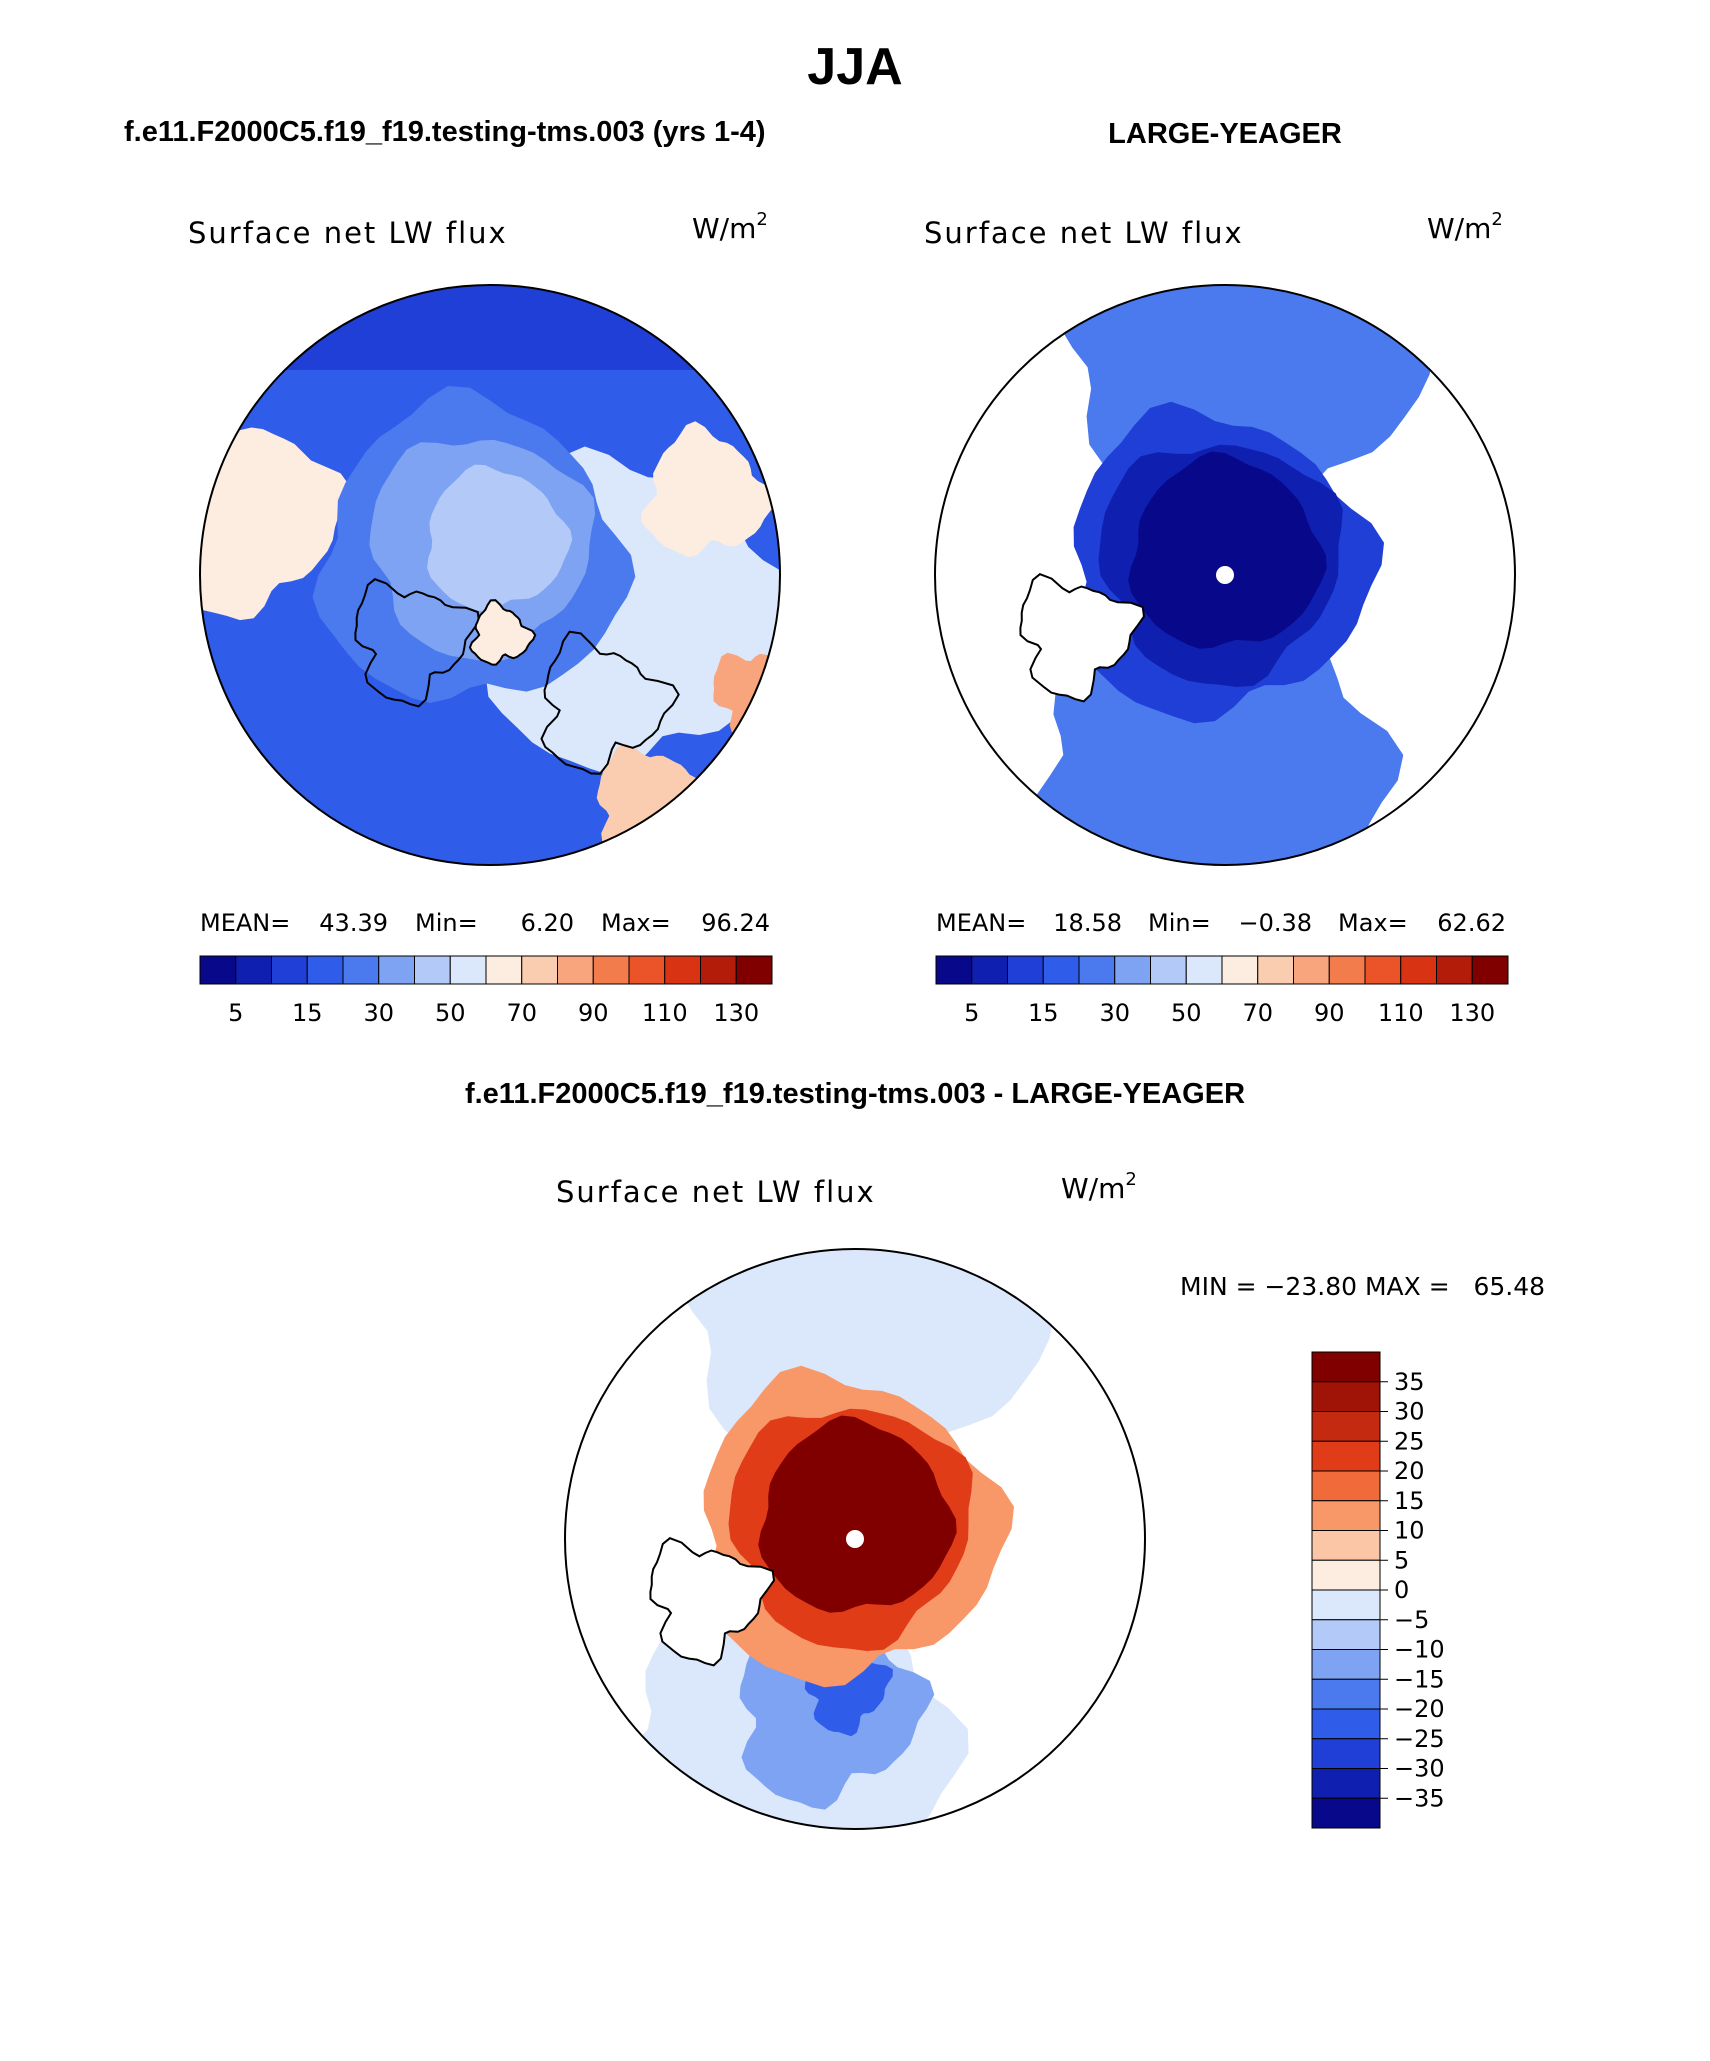 This screenshot has width=1710, height=2061. What do you see at coordinates (1225, 134) in the screenshot?
I see `panel-b-case-title: LARGE-YEAGER` at bounding box center [1225, 134].